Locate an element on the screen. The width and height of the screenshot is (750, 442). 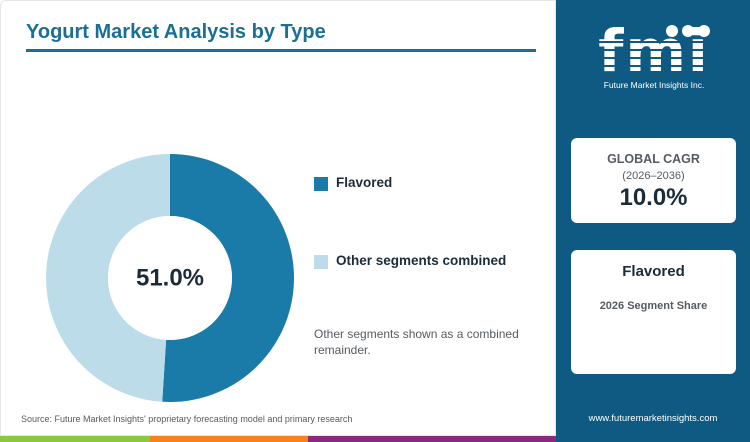
website-link: www.futuremarketinsights.com is located at coordinates (653, 418).